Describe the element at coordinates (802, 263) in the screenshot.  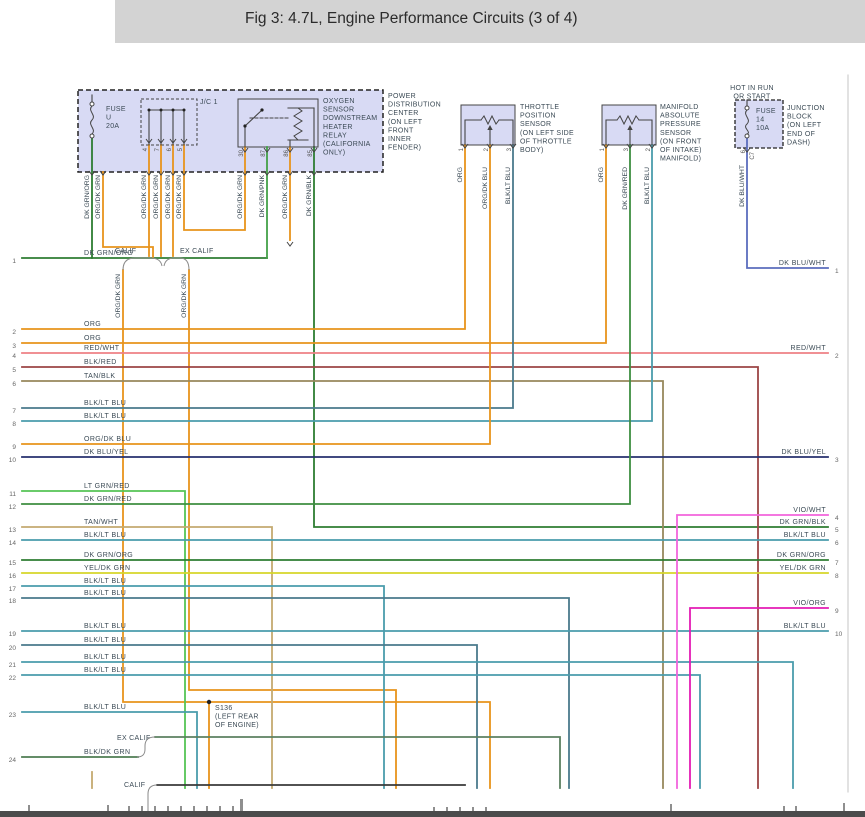
I see `wire-label-right: DK BLU/WHT` at that location.